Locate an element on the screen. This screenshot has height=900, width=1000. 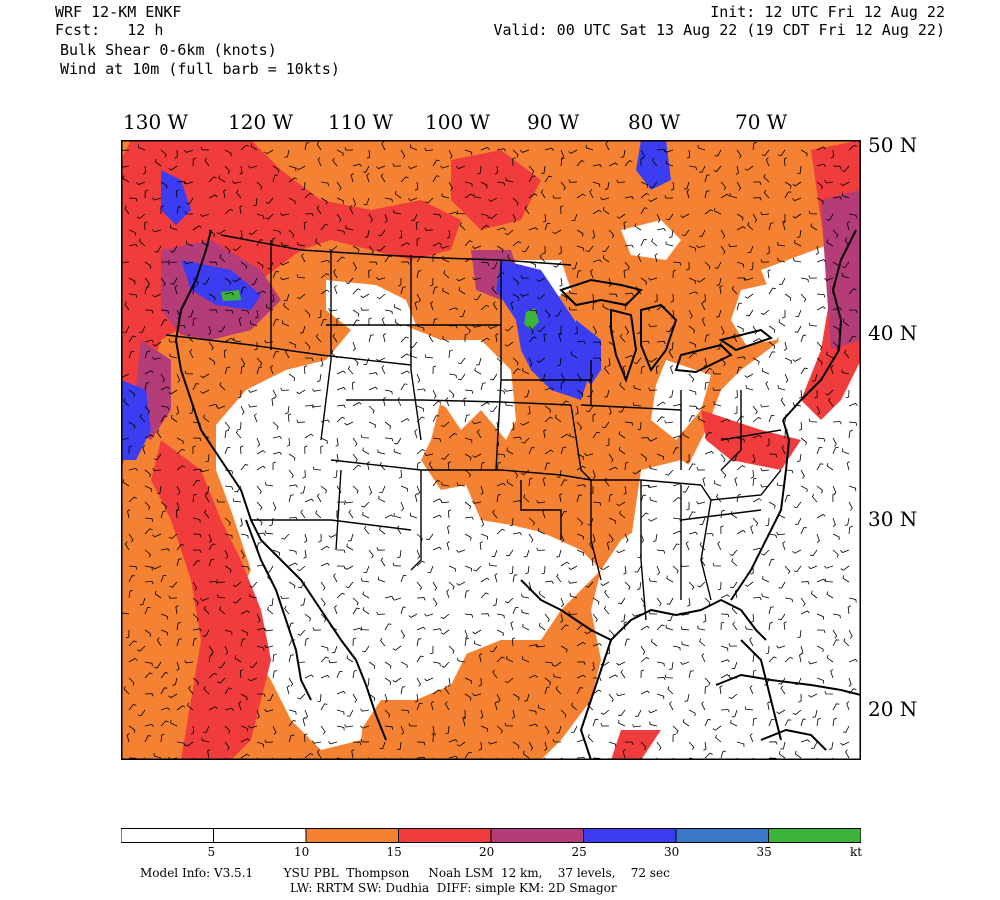
field-title-shear: Bulk Shear 0-6km (knots) is located at coordinates (168, 50).